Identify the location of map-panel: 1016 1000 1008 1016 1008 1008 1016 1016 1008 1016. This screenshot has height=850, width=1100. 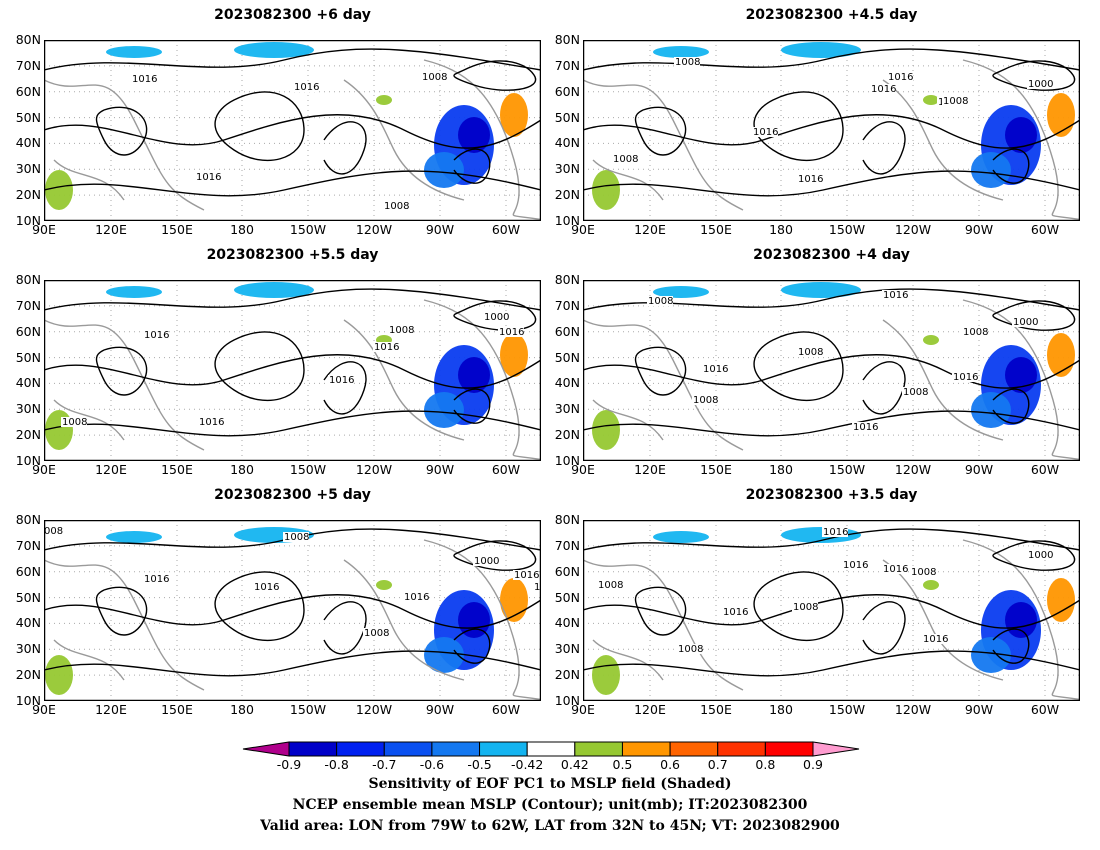
(831, 610).